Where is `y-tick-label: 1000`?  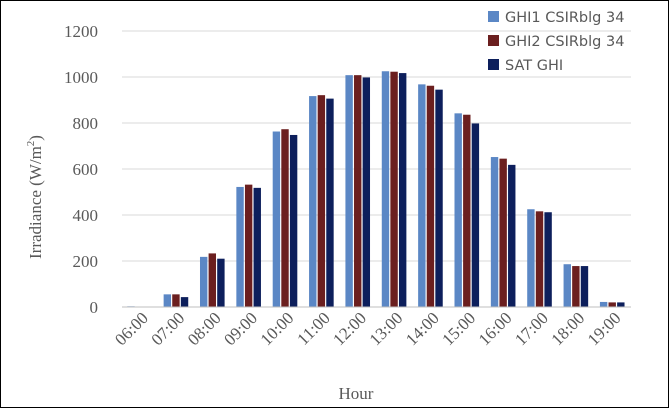 y-tick-label: 1000 is located at coordinates (81, 77).